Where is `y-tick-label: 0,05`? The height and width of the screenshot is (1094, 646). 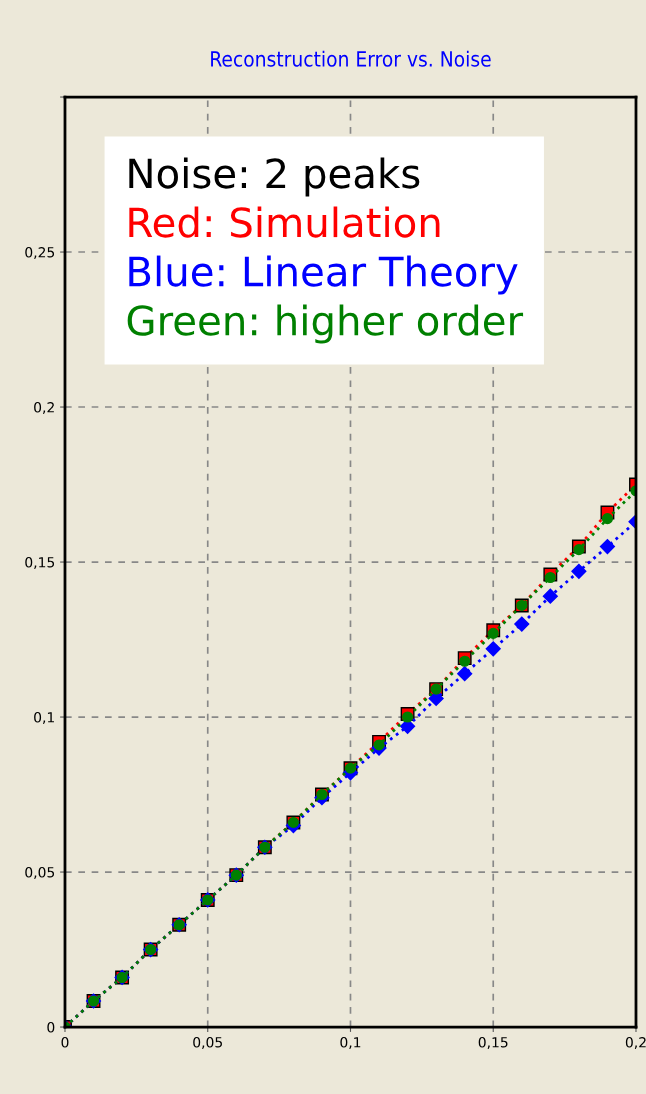
y-tick-label: 0,05 is located at coordinates (40, 873).